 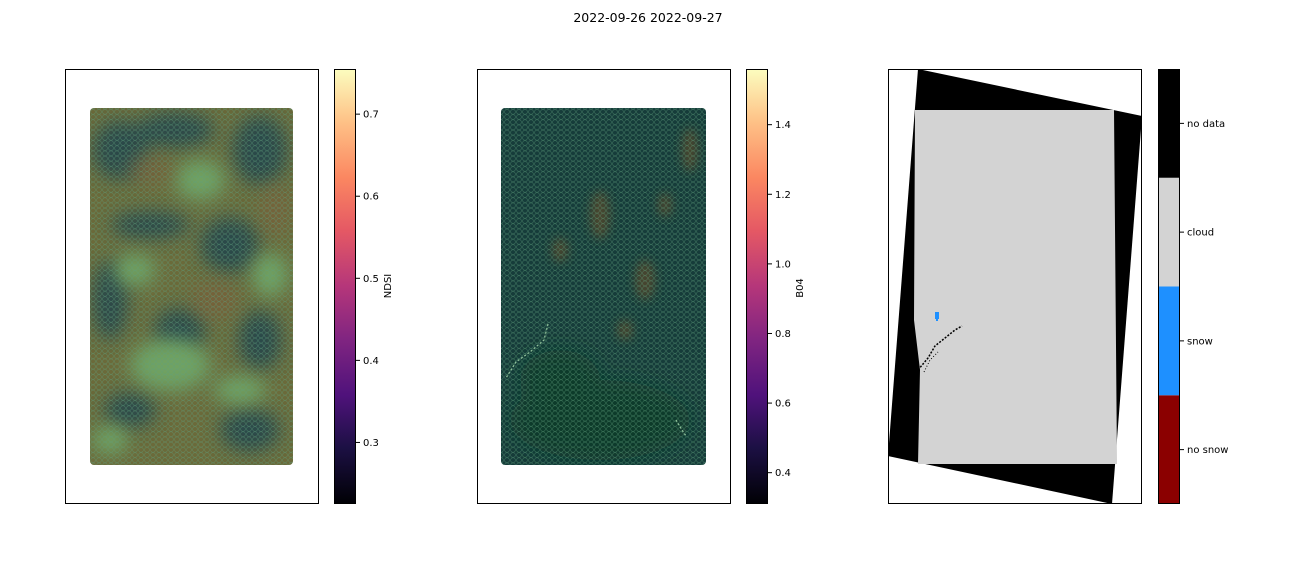 I want to click on b04-colorbar-frame, so click(x=757, y=286).